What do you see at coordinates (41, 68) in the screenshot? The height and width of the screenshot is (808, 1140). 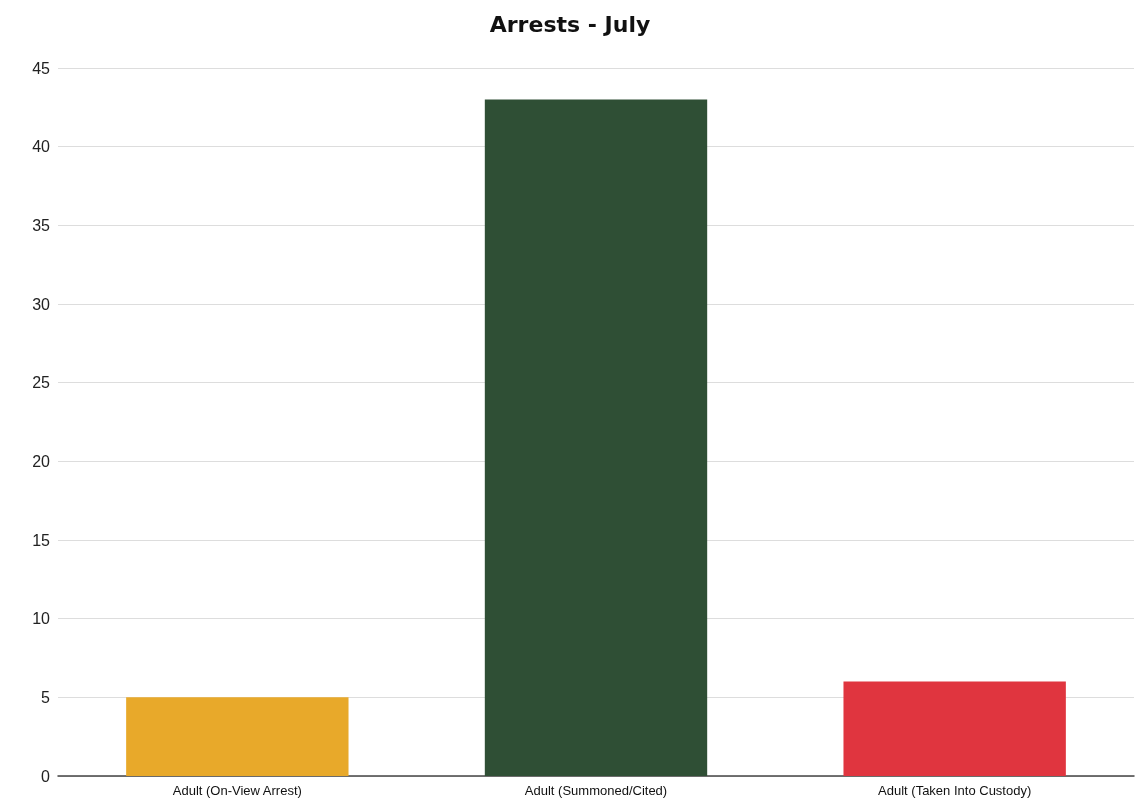 I see `y-tick-label: 45` at bounding box center [41, 68].